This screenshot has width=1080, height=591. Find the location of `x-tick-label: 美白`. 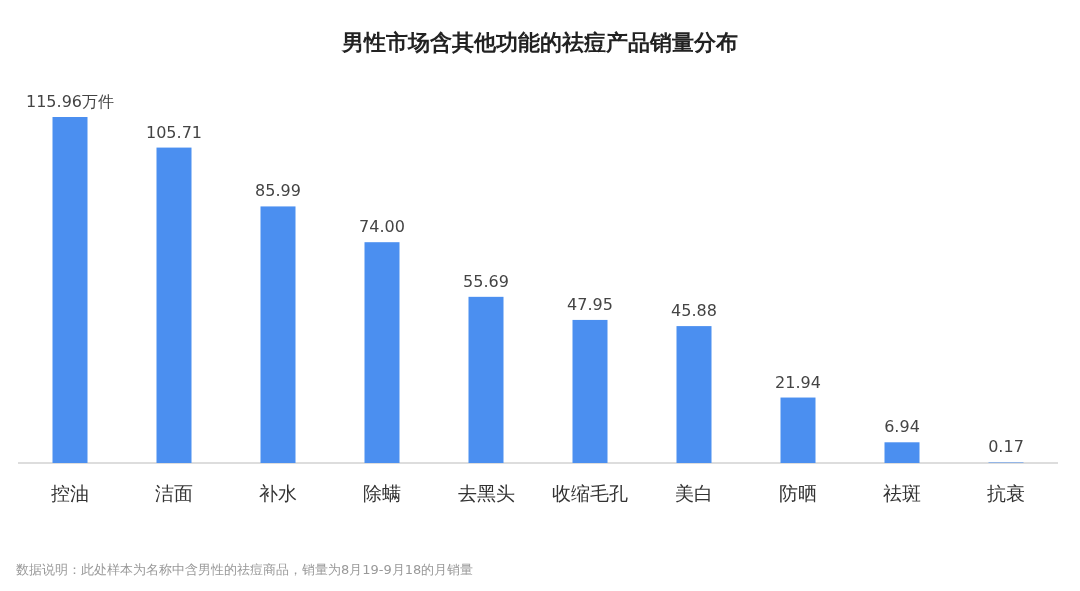

x-tick-label: 美白 is located at coordinates (694, 493).